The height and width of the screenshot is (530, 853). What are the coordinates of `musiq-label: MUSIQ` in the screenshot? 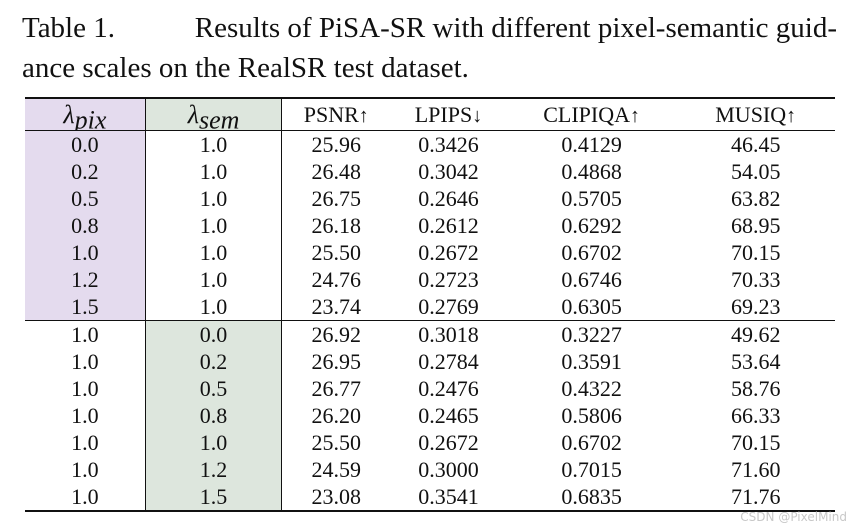 It's located at (751, 114).